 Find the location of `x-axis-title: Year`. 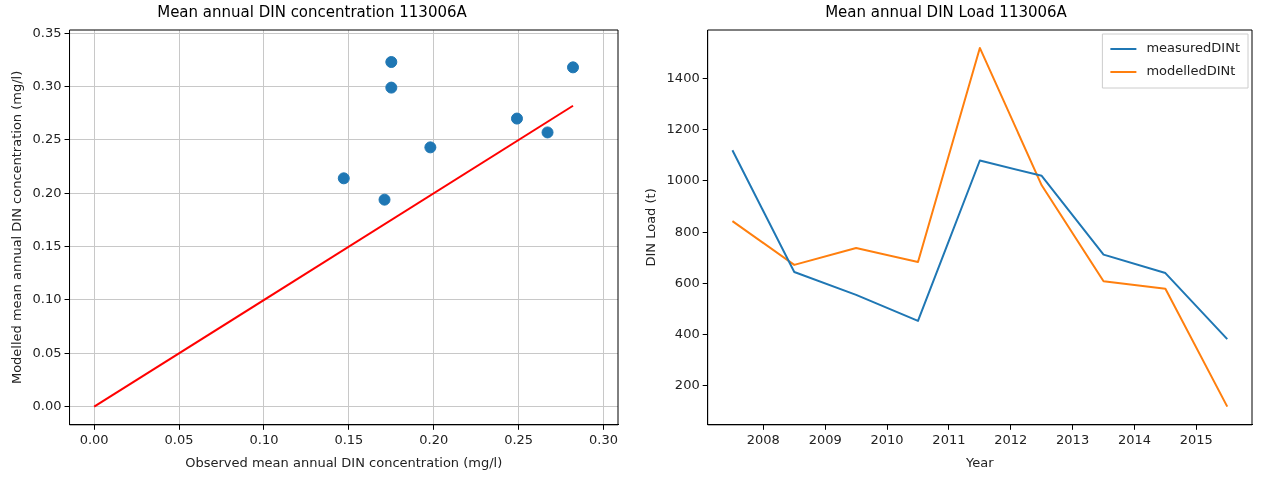

x-axis-title: Year is located at coordinates (980, 462).